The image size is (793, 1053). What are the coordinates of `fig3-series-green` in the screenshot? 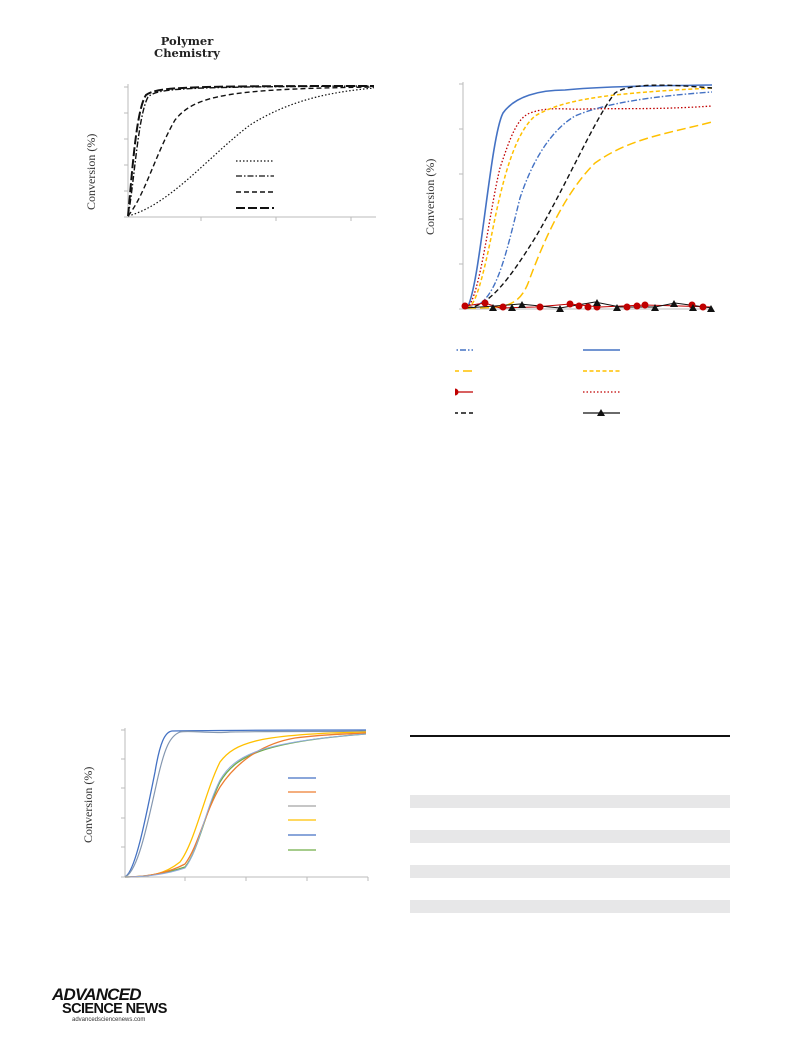 It's located at (245, 805).